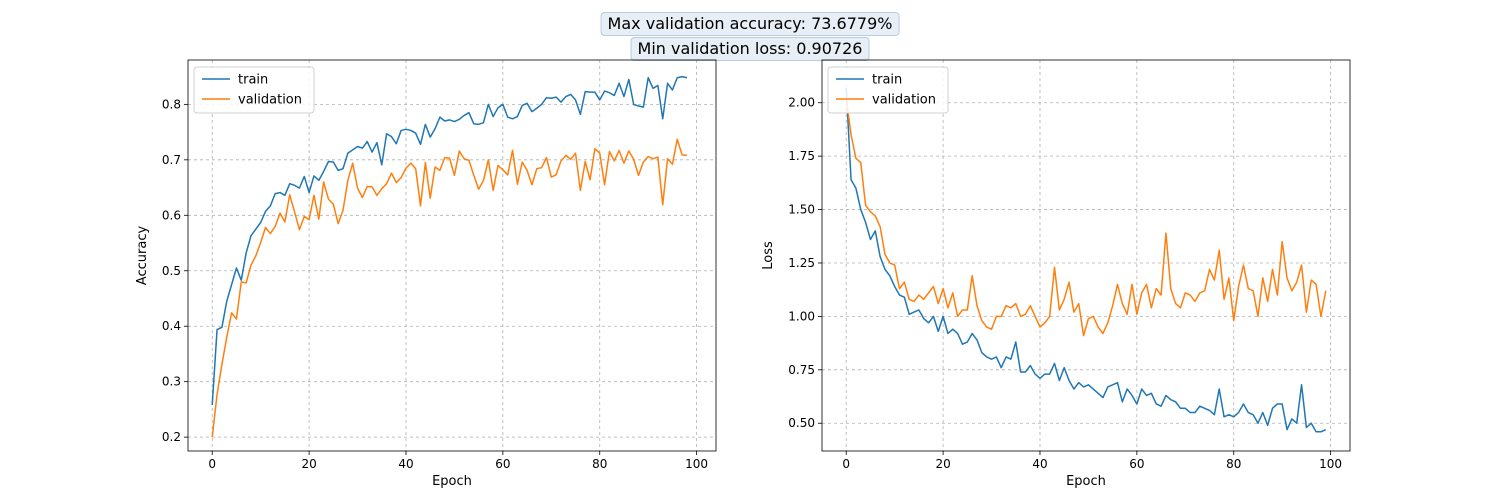  Describe the element at coordinates (801, 156) in the screenshot. I see `y-tick-label: 1.75` at that location.